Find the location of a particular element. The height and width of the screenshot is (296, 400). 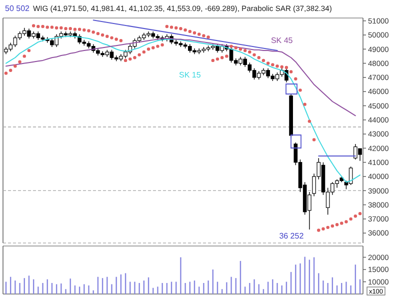

series-label: SK 45 is located at coordinates (282, 40).